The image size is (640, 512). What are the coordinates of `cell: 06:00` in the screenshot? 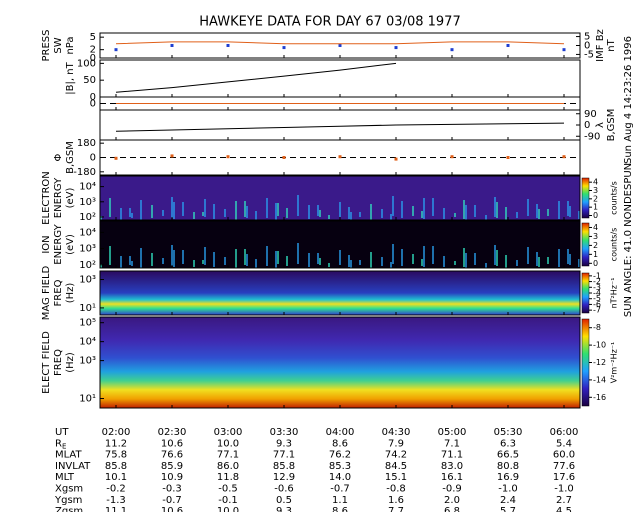 It's located at (564, 432).